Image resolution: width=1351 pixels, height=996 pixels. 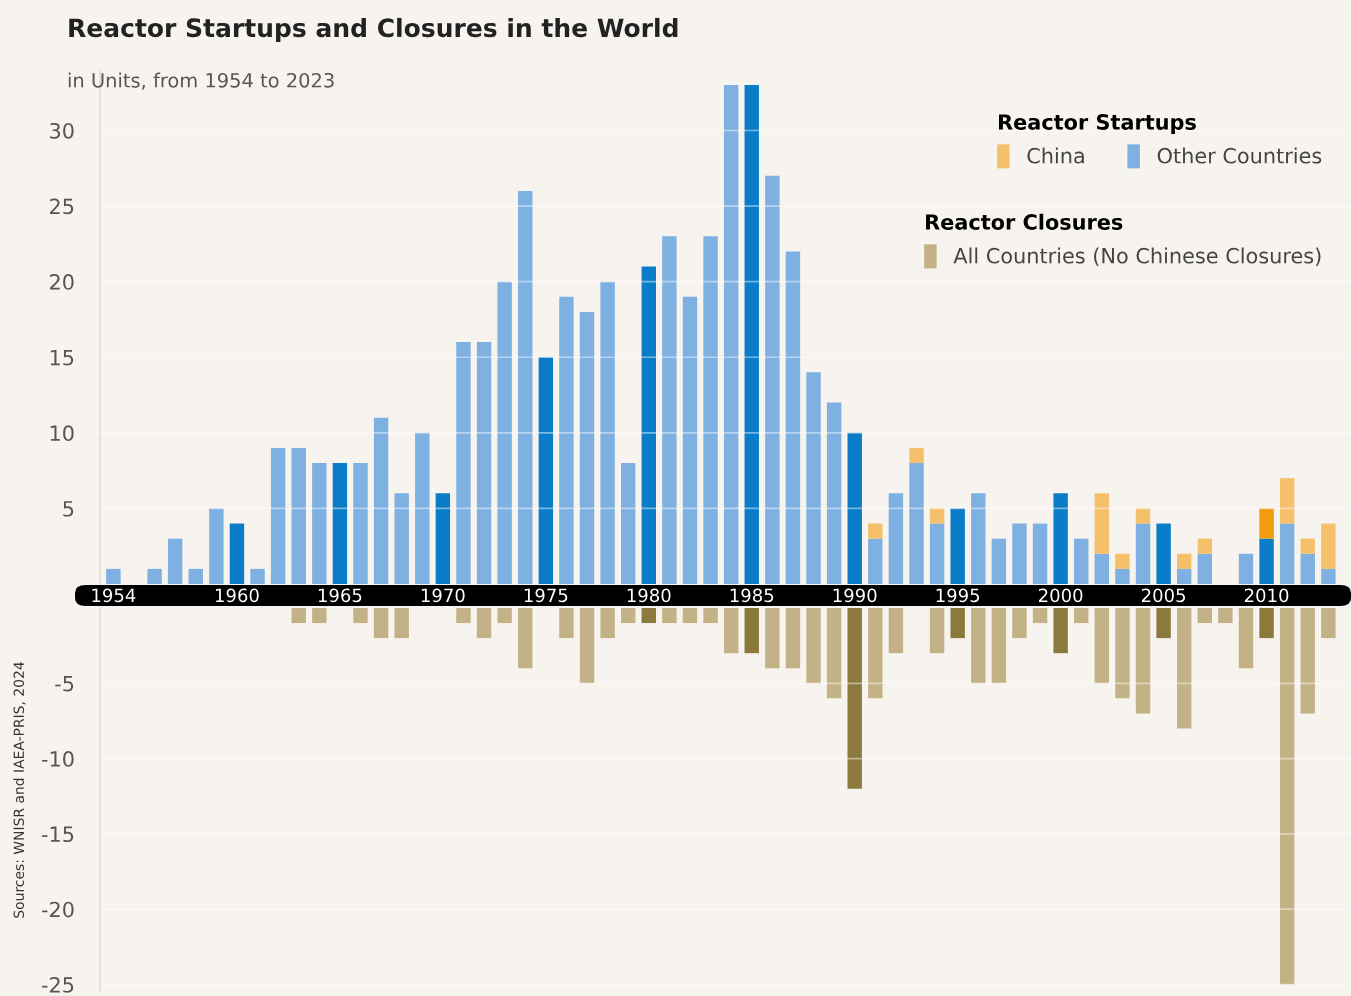 What do you see at coordinates (62, 206) in the screenshot?
I see `y-tick-label: 25` at bounding box center [62, 206].